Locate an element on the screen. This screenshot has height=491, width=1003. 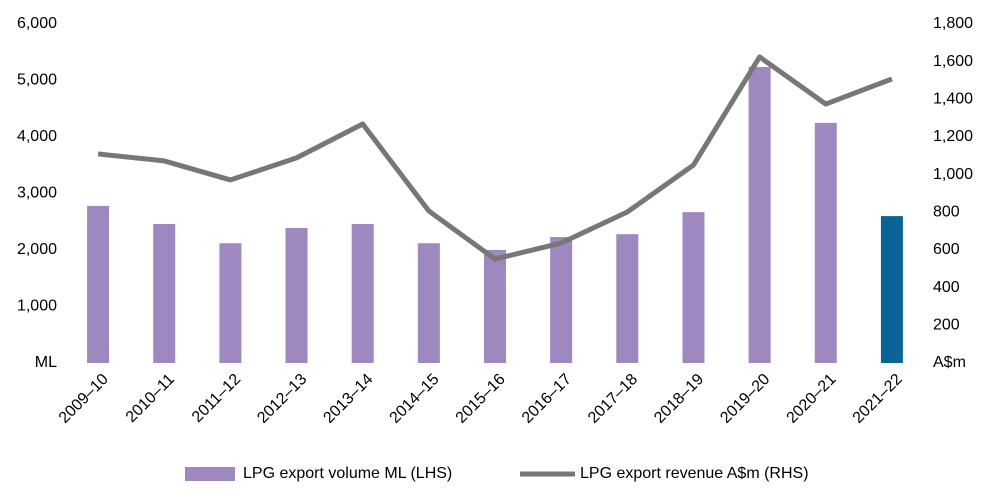
y2-tick-label: 1,000 is located at coordinates (953, 174).